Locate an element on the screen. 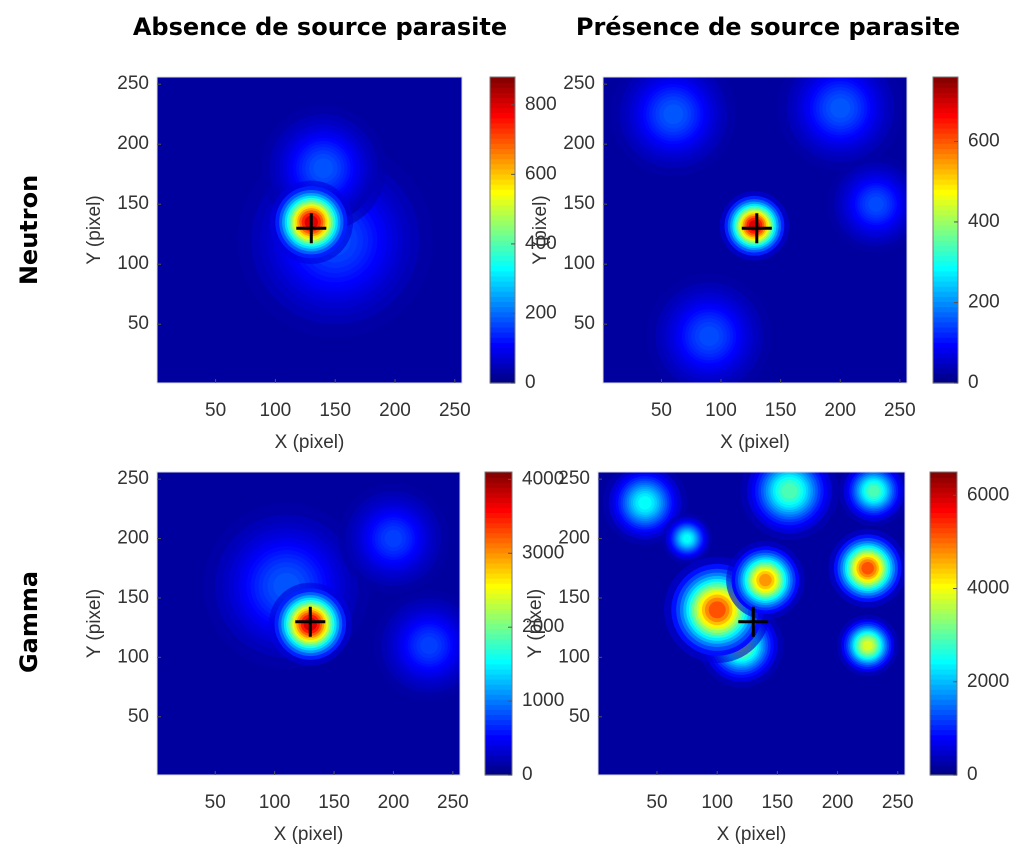 The width and height of the screenshot is (1022, 849). colorbar-tick-label: 800 is located at coordinates (541, 104).